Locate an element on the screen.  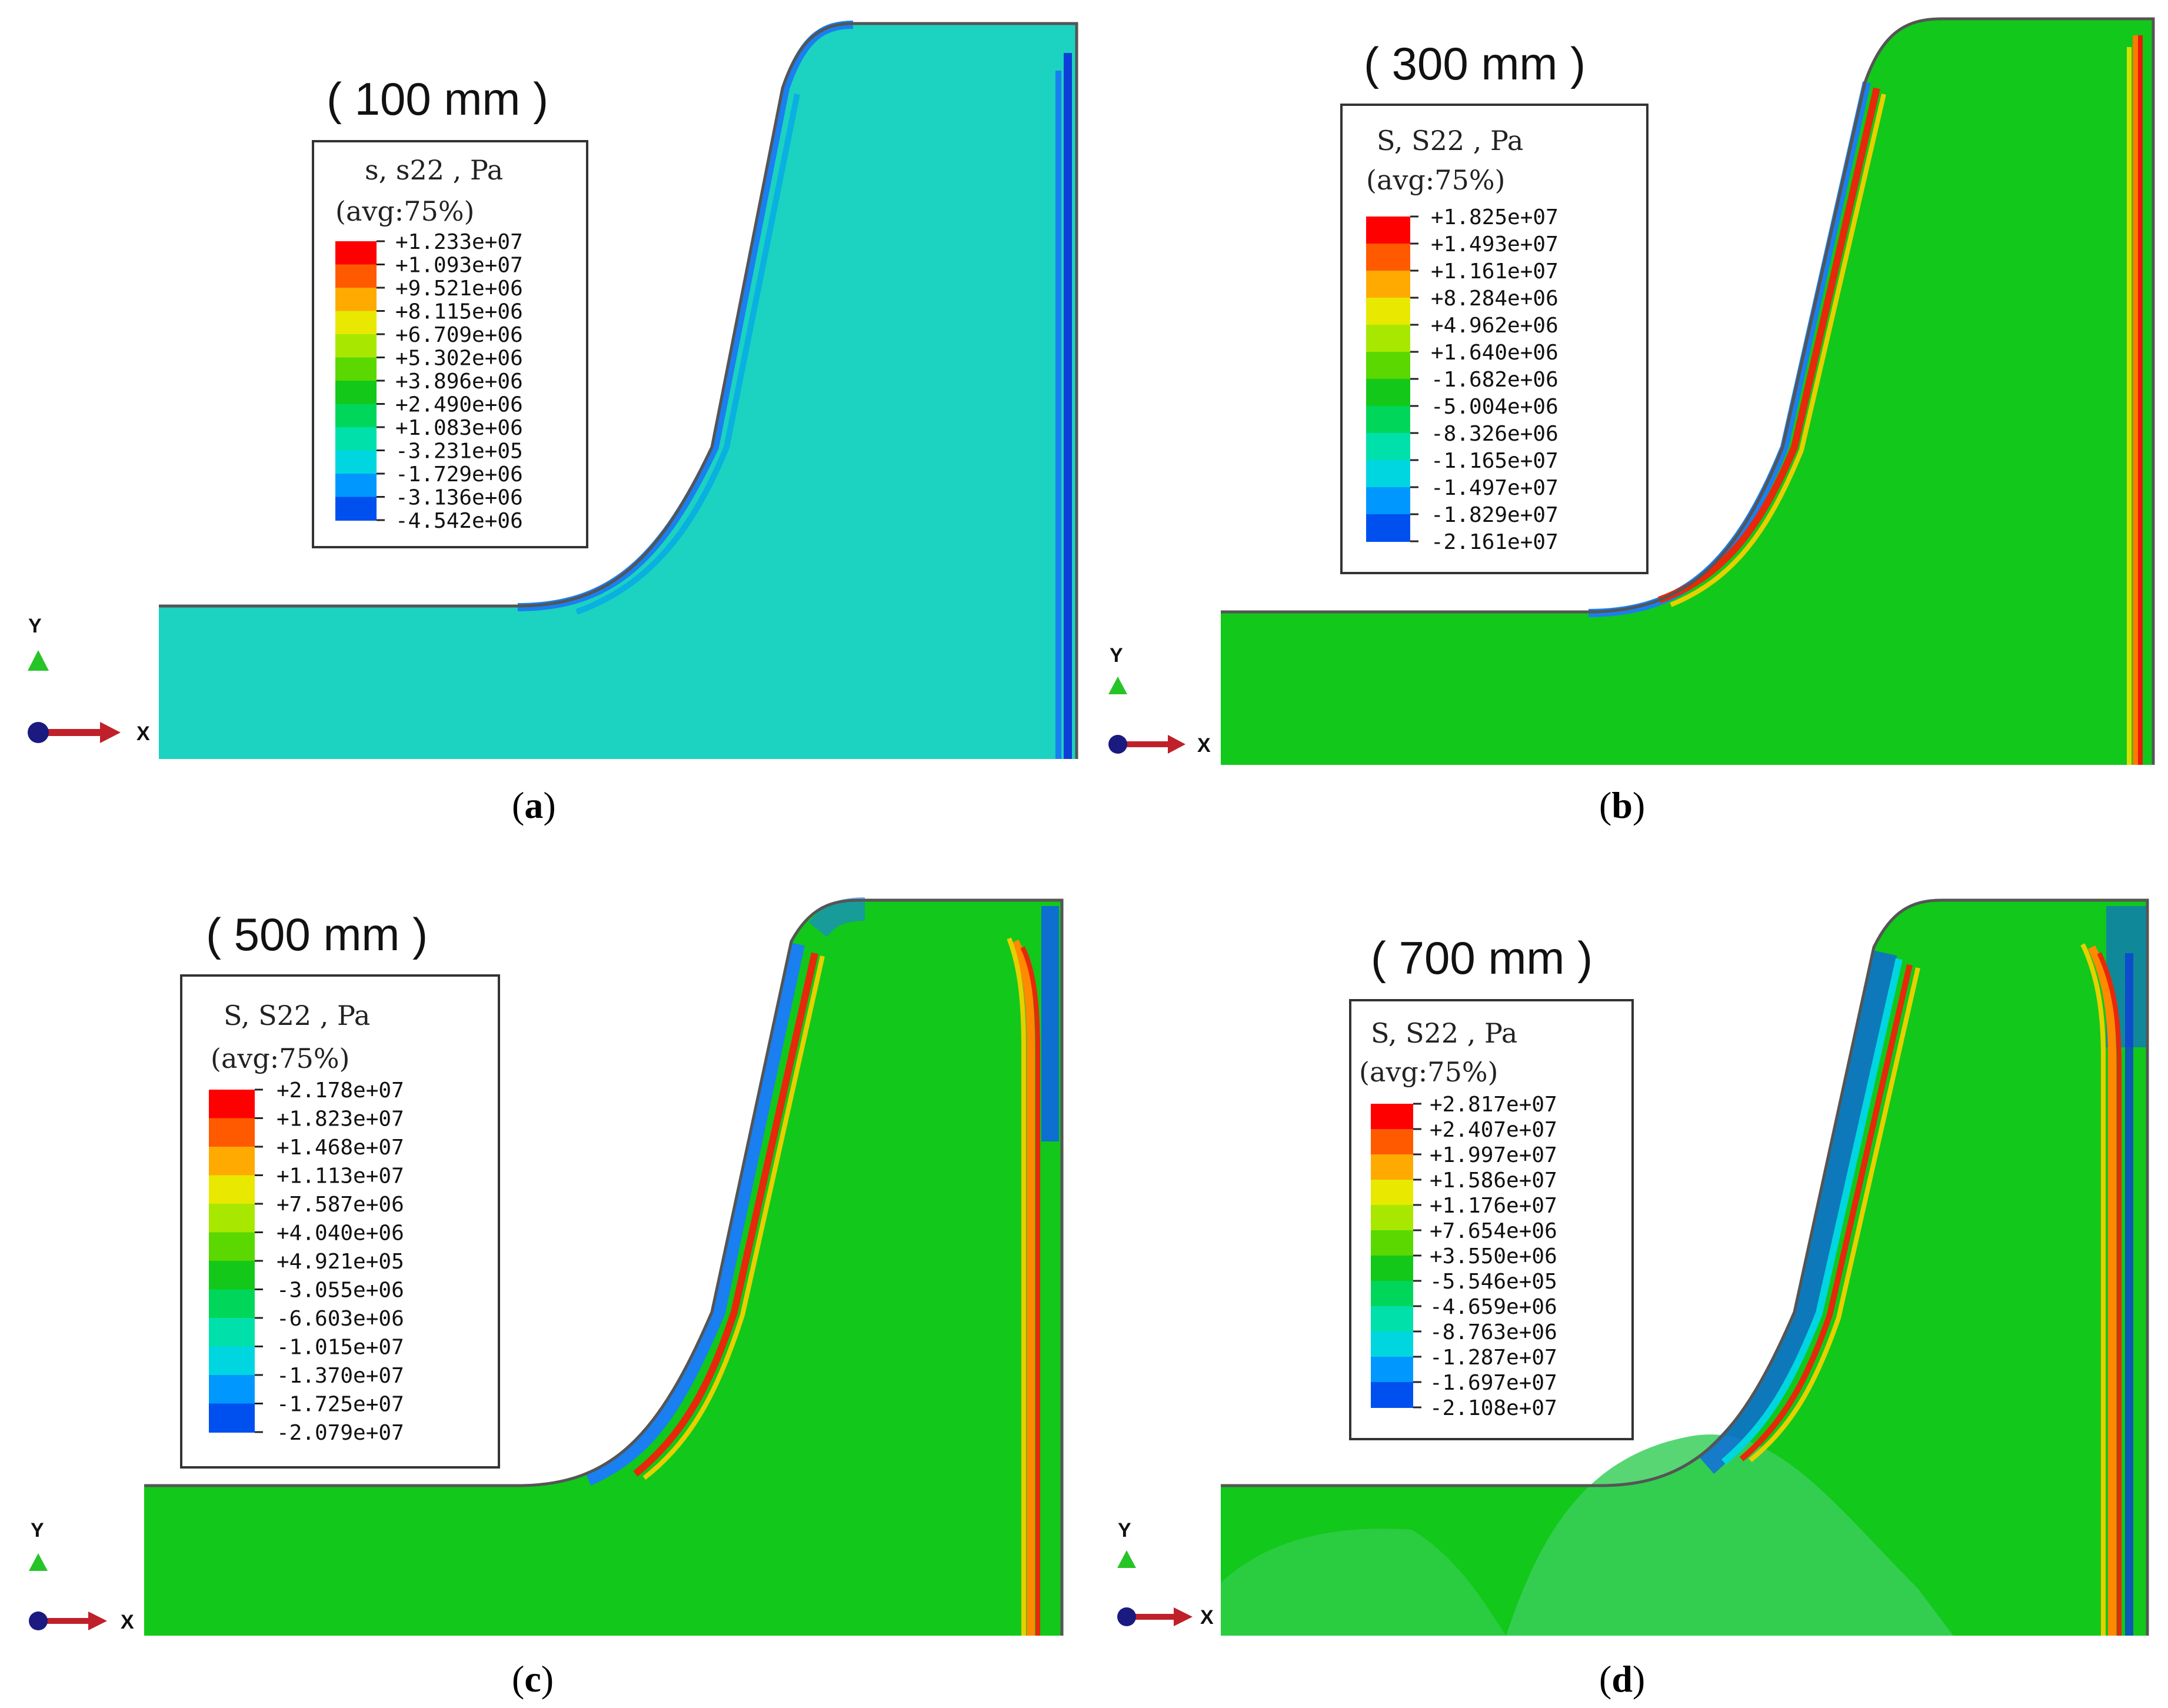
panel-d-legend-value: +2.407e+07 is located at coordinates (1493, 1130).